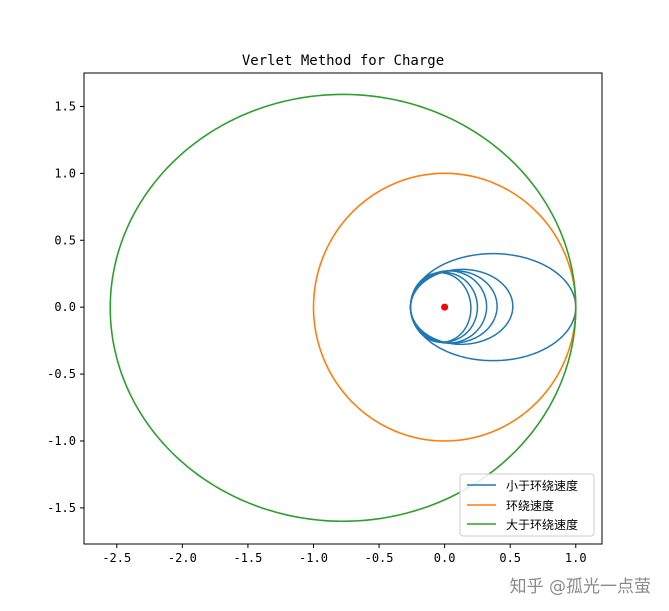  Describe the element at coordinates (542, 485) in the screenshot. I see `legend-label-below-orbital: 小于环绕速度` at that location.